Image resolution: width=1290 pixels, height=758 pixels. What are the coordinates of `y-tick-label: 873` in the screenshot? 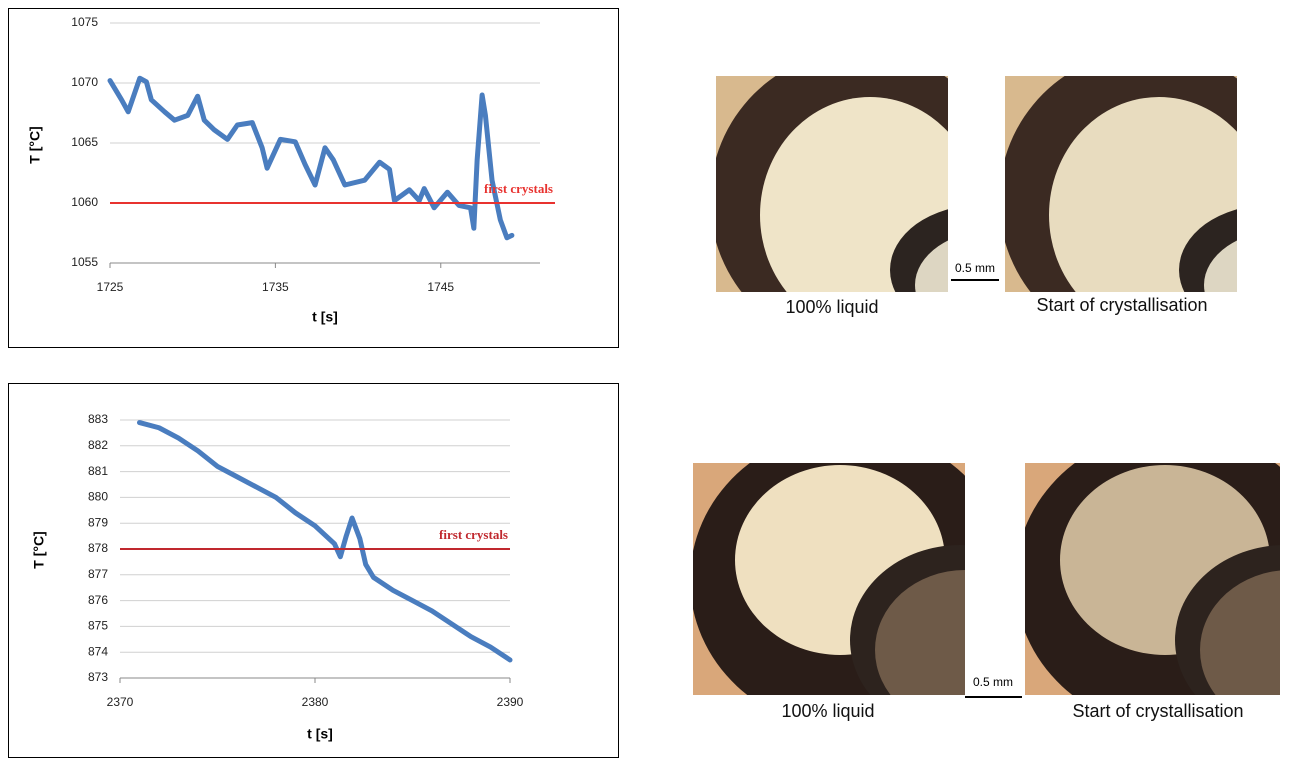 It's located at (98, 677).